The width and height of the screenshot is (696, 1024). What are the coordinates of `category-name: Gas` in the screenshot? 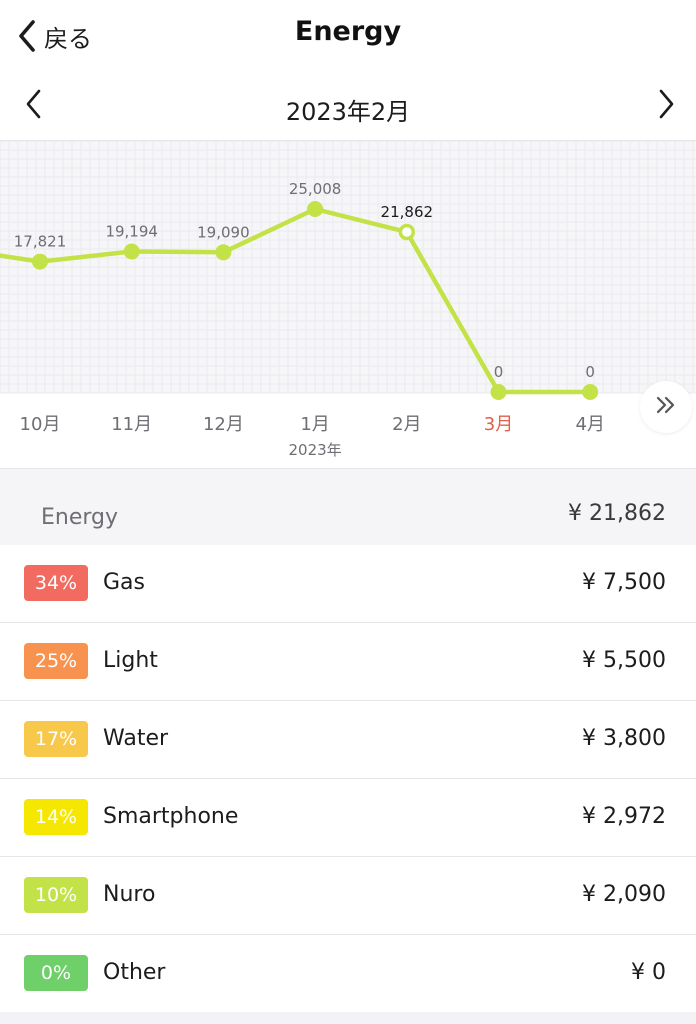 It's located at (124, 582).